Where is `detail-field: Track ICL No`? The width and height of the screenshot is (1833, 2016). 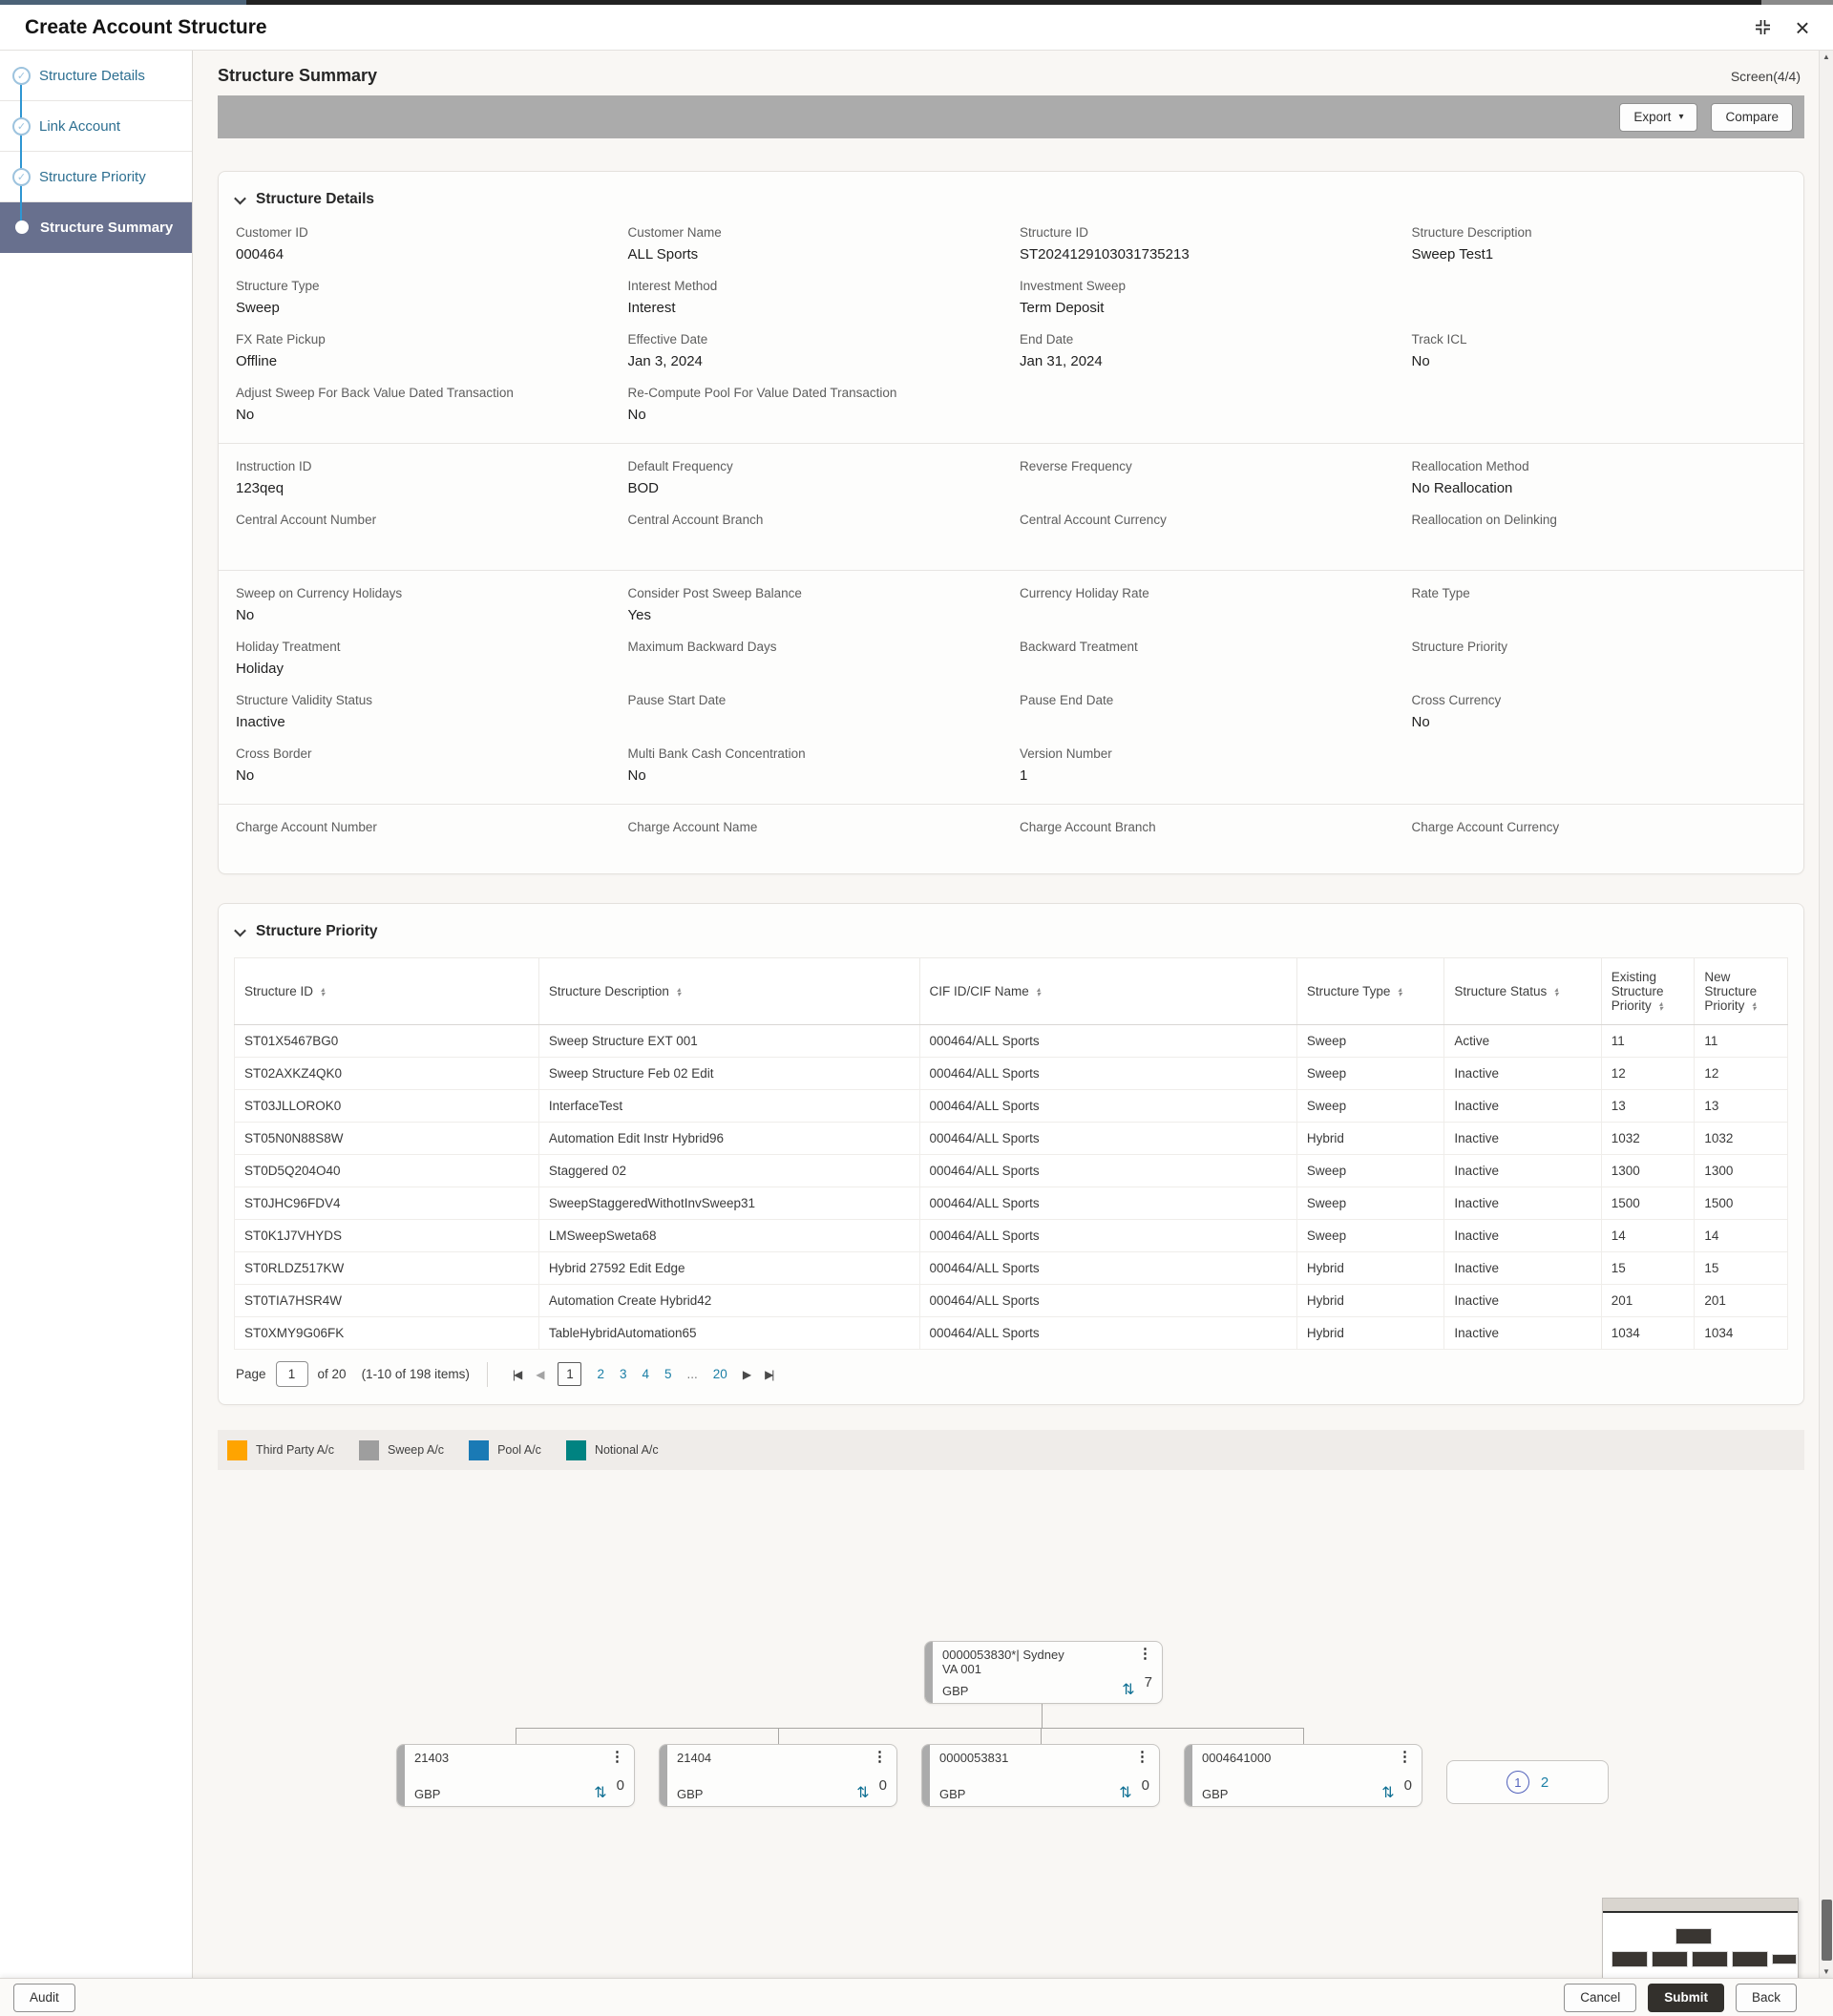 detail-field: Track ICL No is located at coordinates (1599, 354).